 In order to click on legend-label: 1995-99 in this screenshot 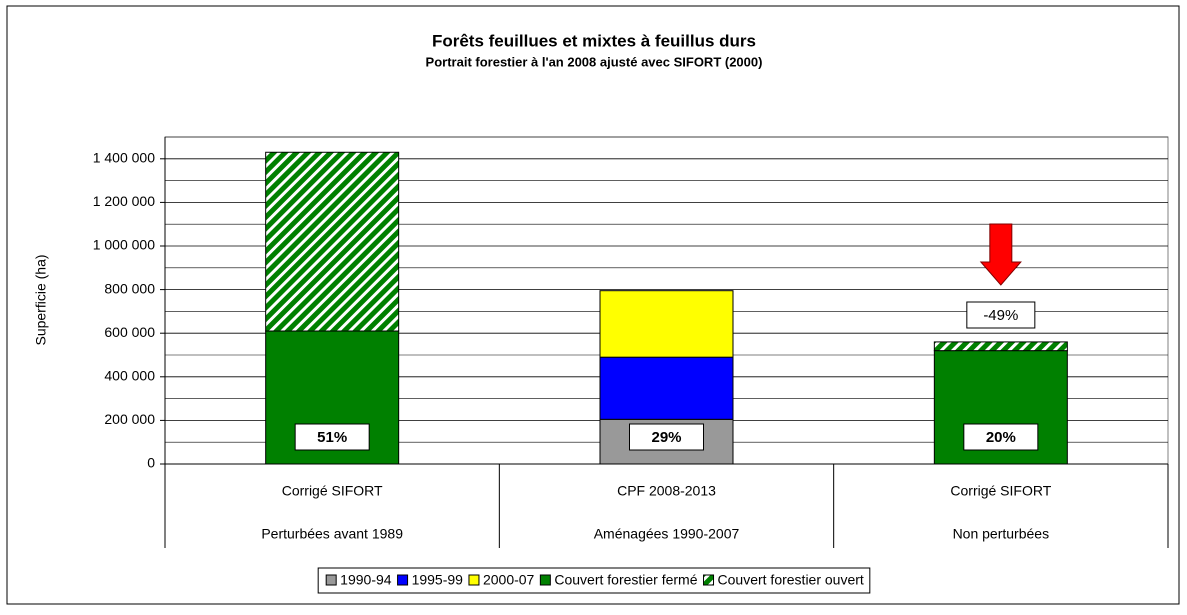, I will do `click(438, 580)`.